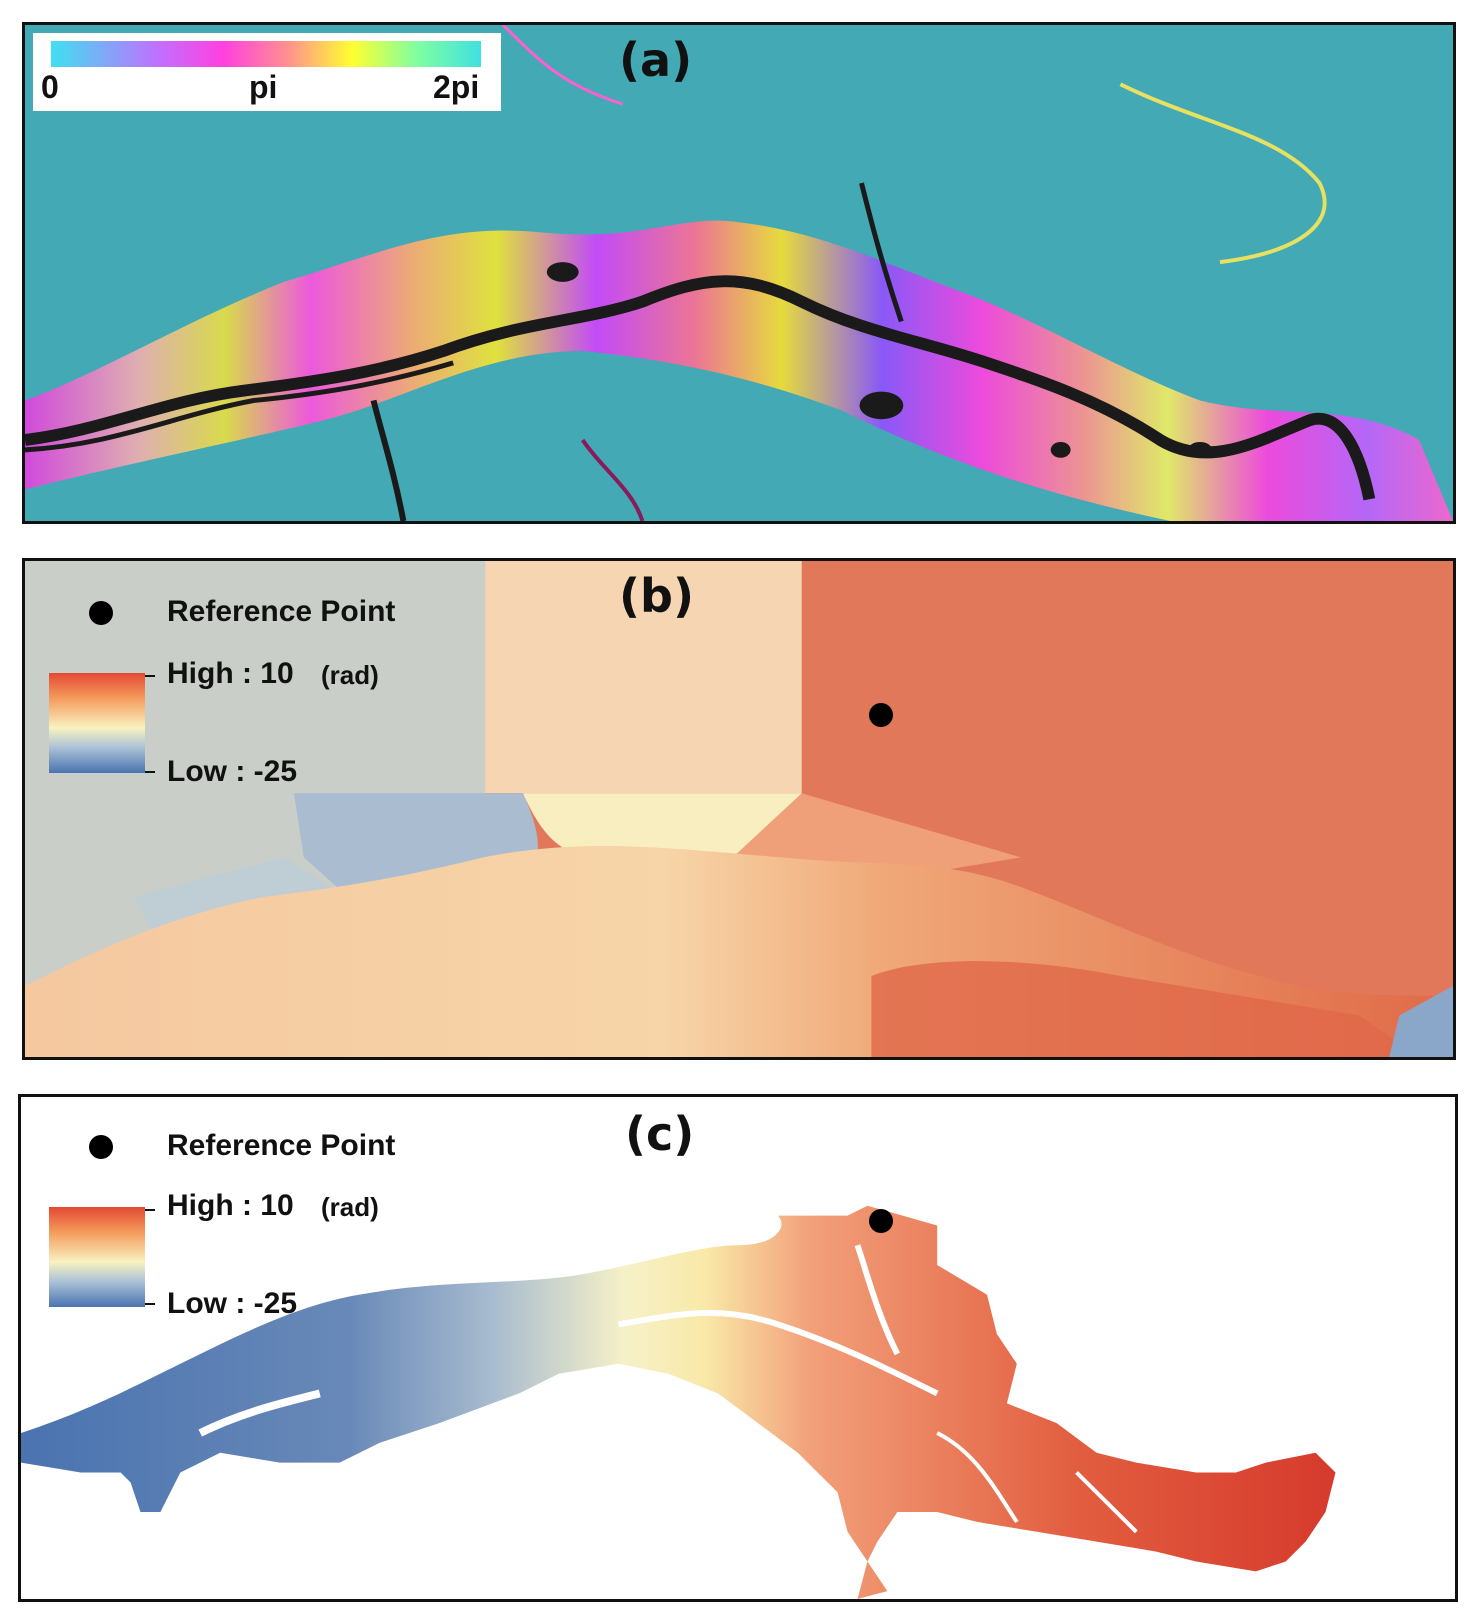 This screenshot has width=1477, height=1621. Describe the element at coordinates (700, 388) in the screenshot. I see `river-channel` at that location.